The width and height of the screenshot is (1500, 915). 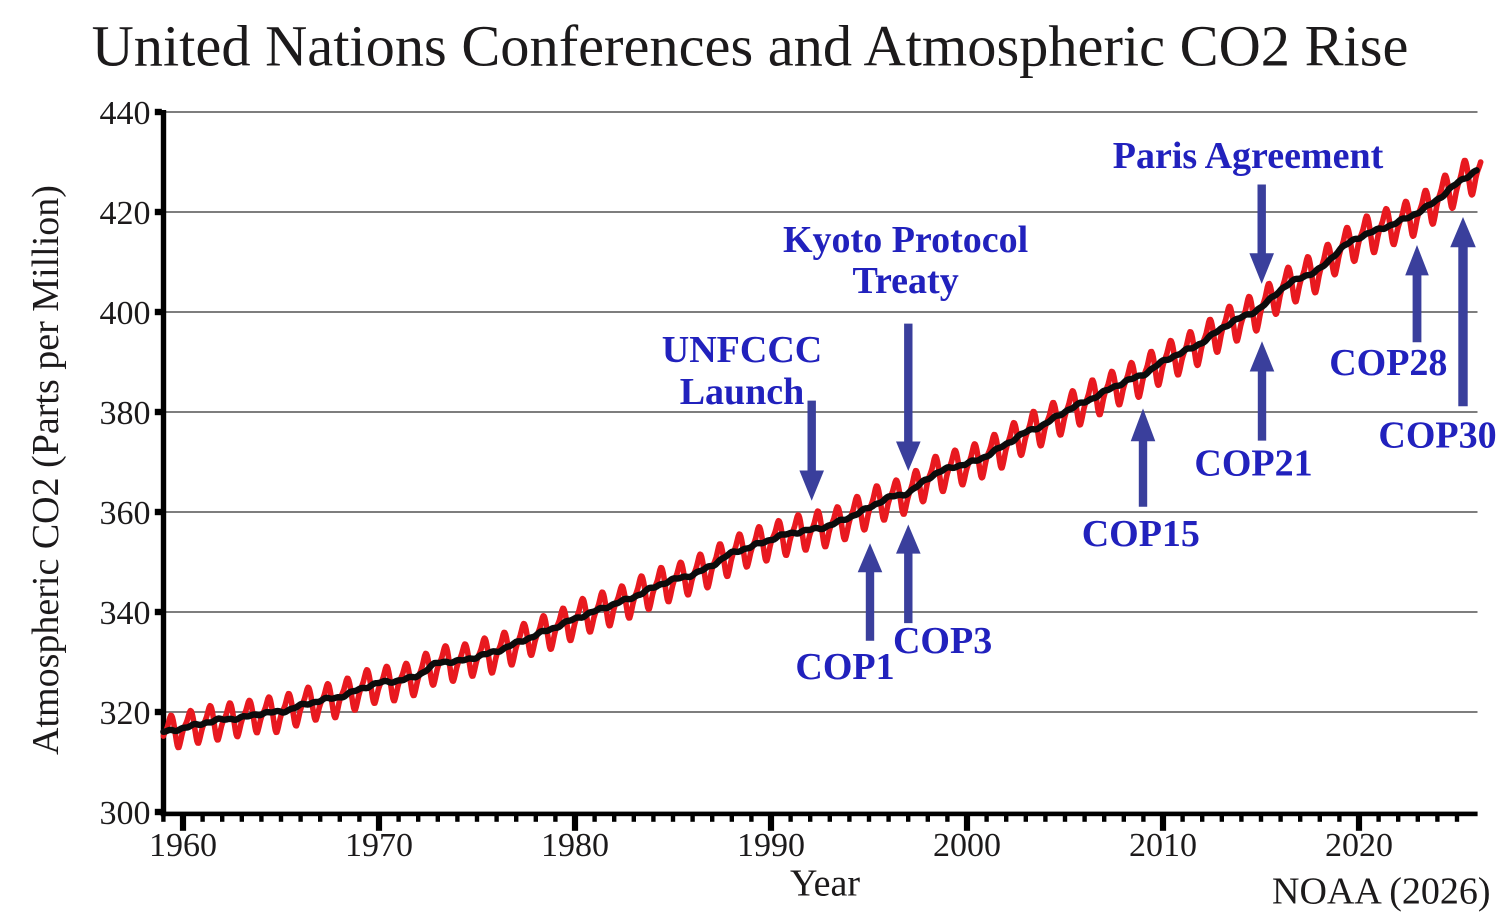 I want to click on svg-text: COP28, so click(x=1388, y=363).